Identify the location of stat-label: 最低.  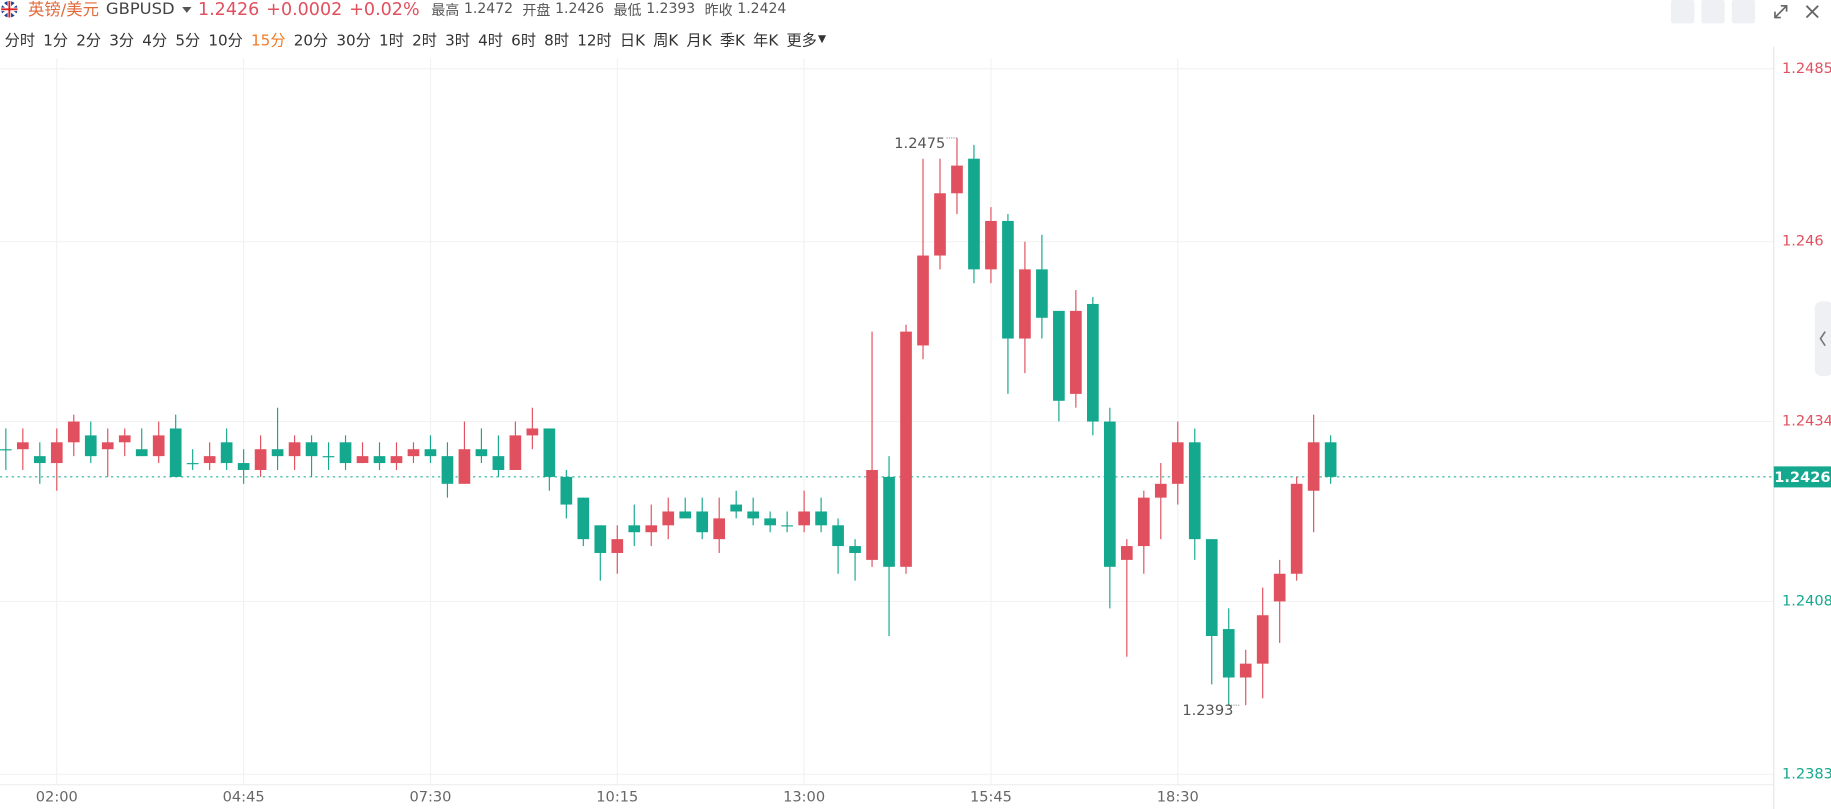
(627, 10).